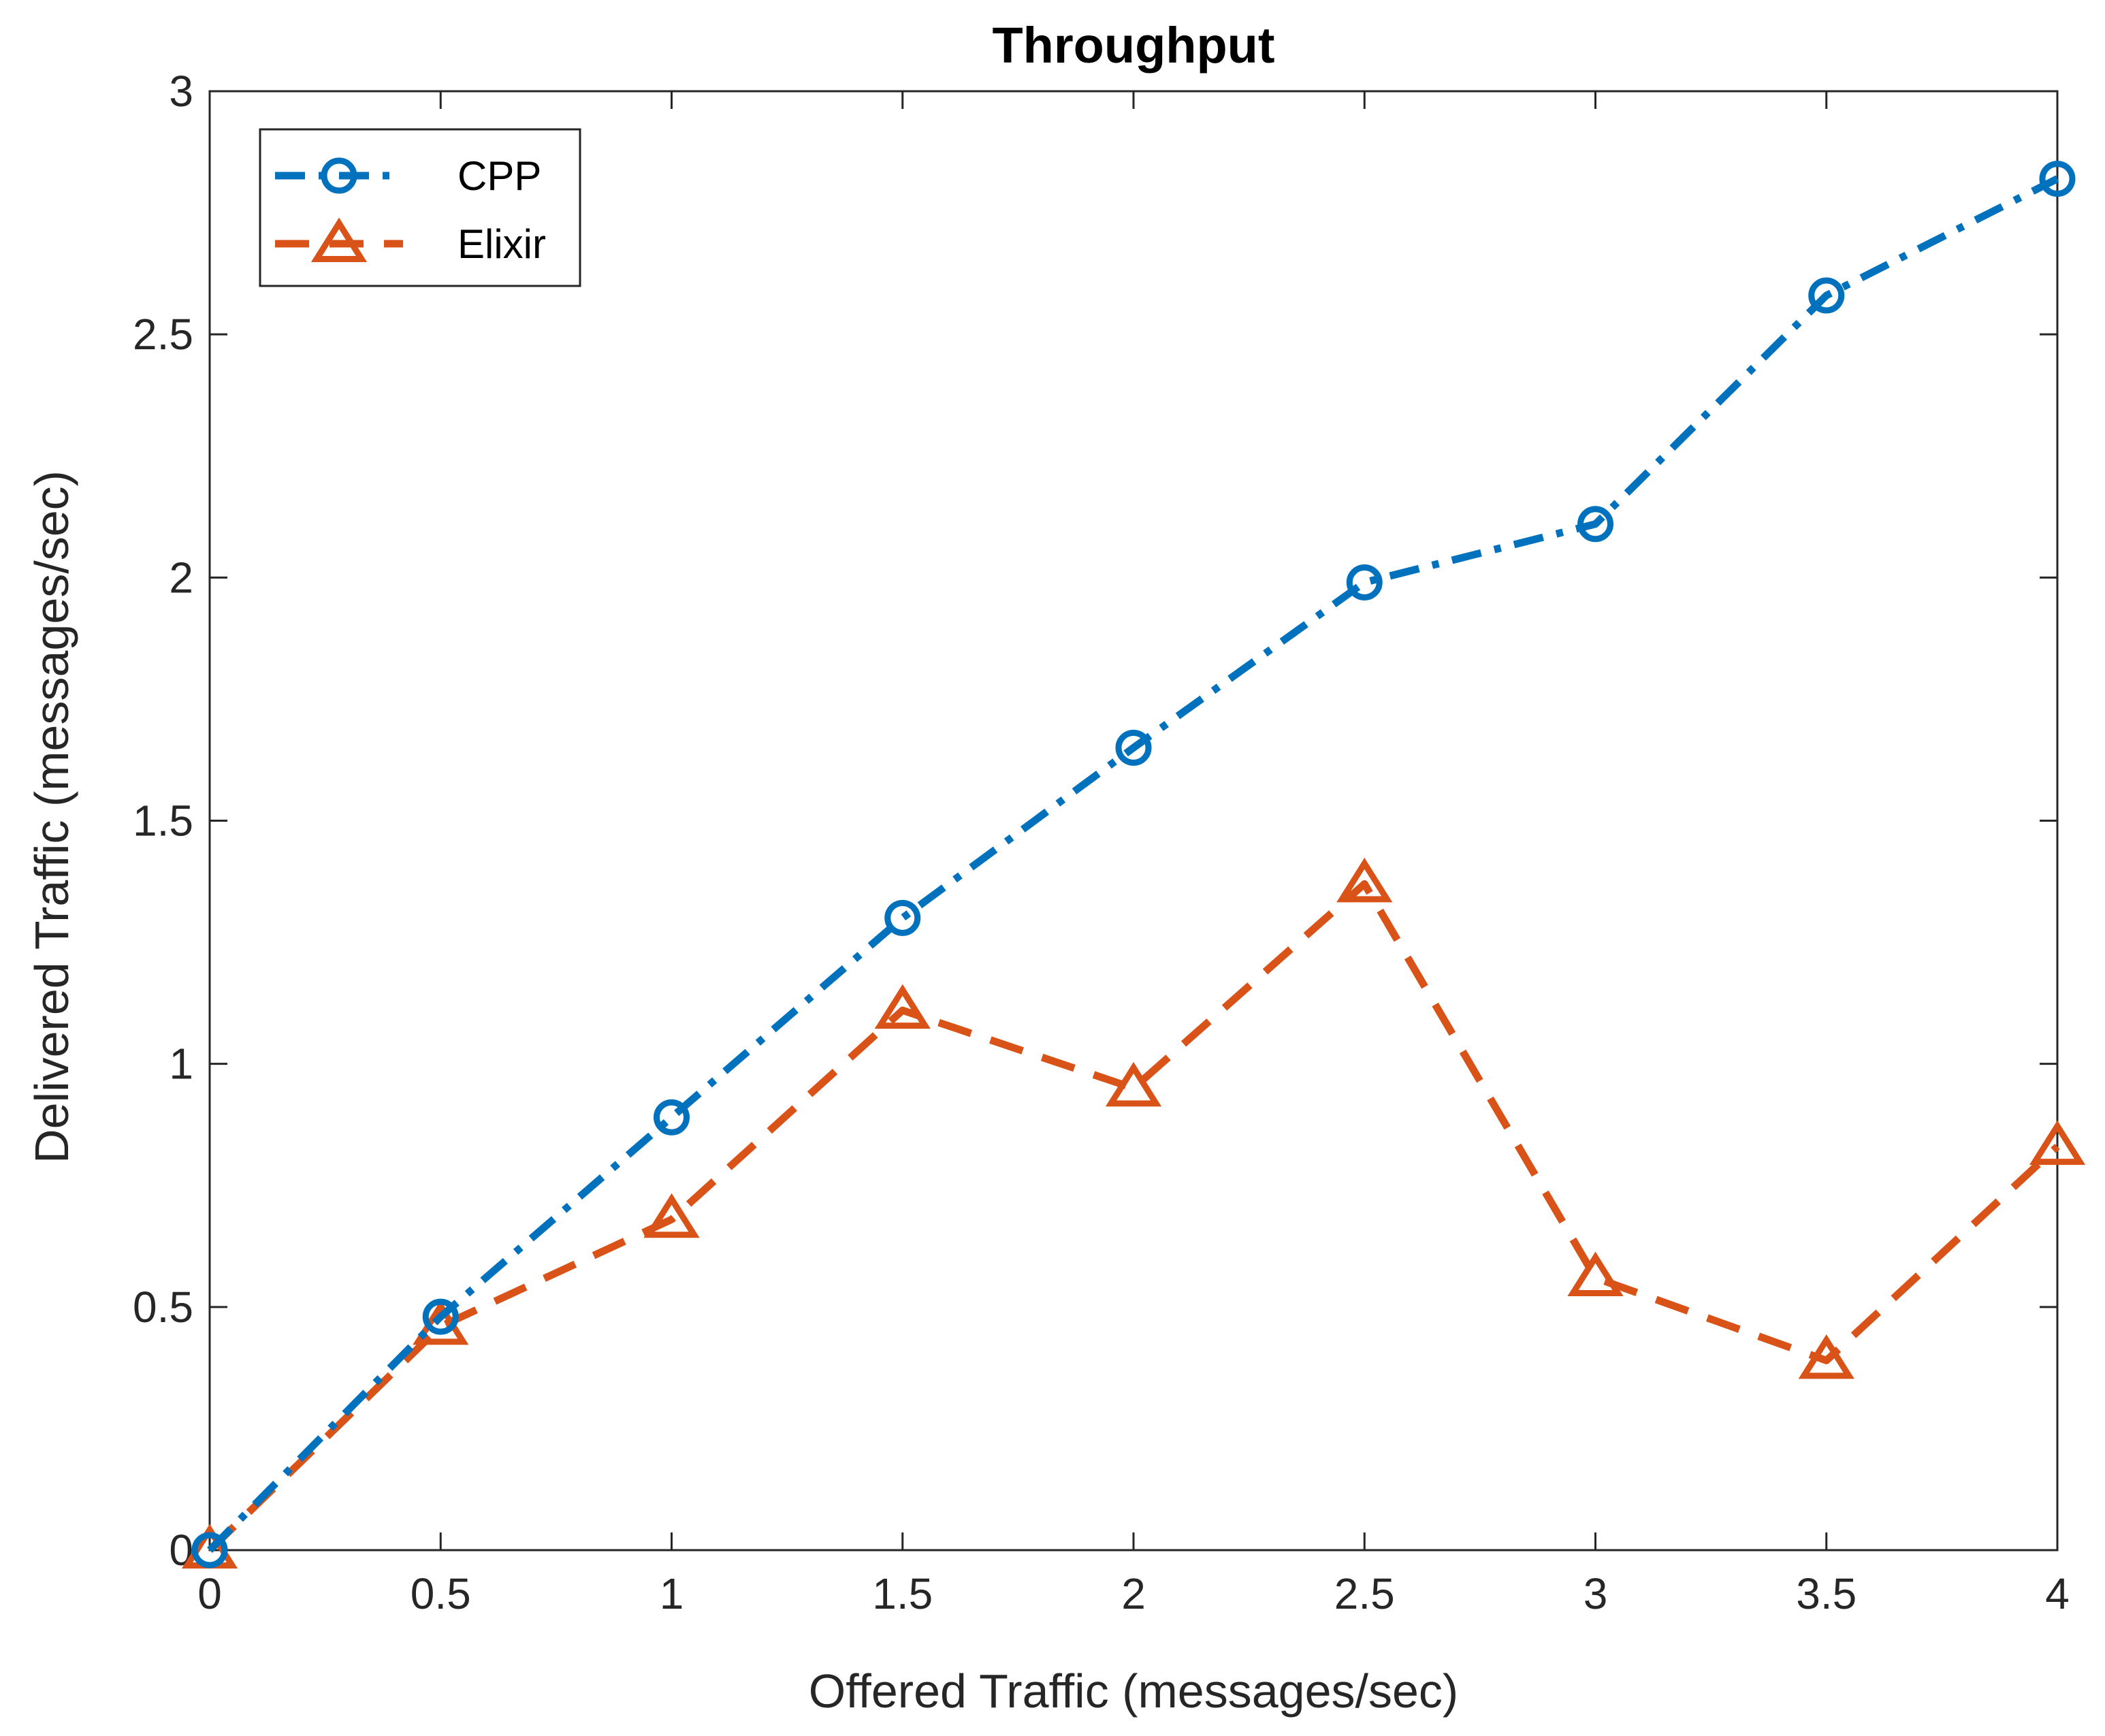 The width and height of the screenshot is (2105, 1736). Describe the element at coordinates (1133, 1691) in the screenshot. I see `x-axis-label: Offered Traffic (messages/sec)` at that location.